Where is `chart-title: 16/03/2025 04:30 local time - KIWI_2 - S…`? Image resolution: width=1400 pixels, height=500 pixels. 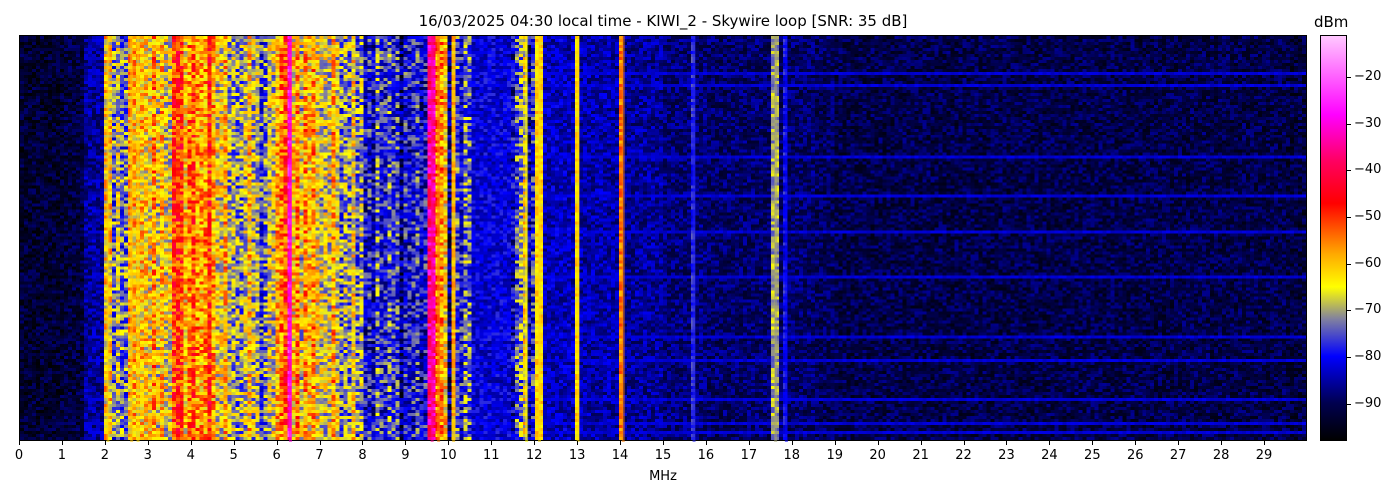 chart-title: 16/03/2025 04:30 local time - KIWI_2 - S… is located at coordinates (663, 21).